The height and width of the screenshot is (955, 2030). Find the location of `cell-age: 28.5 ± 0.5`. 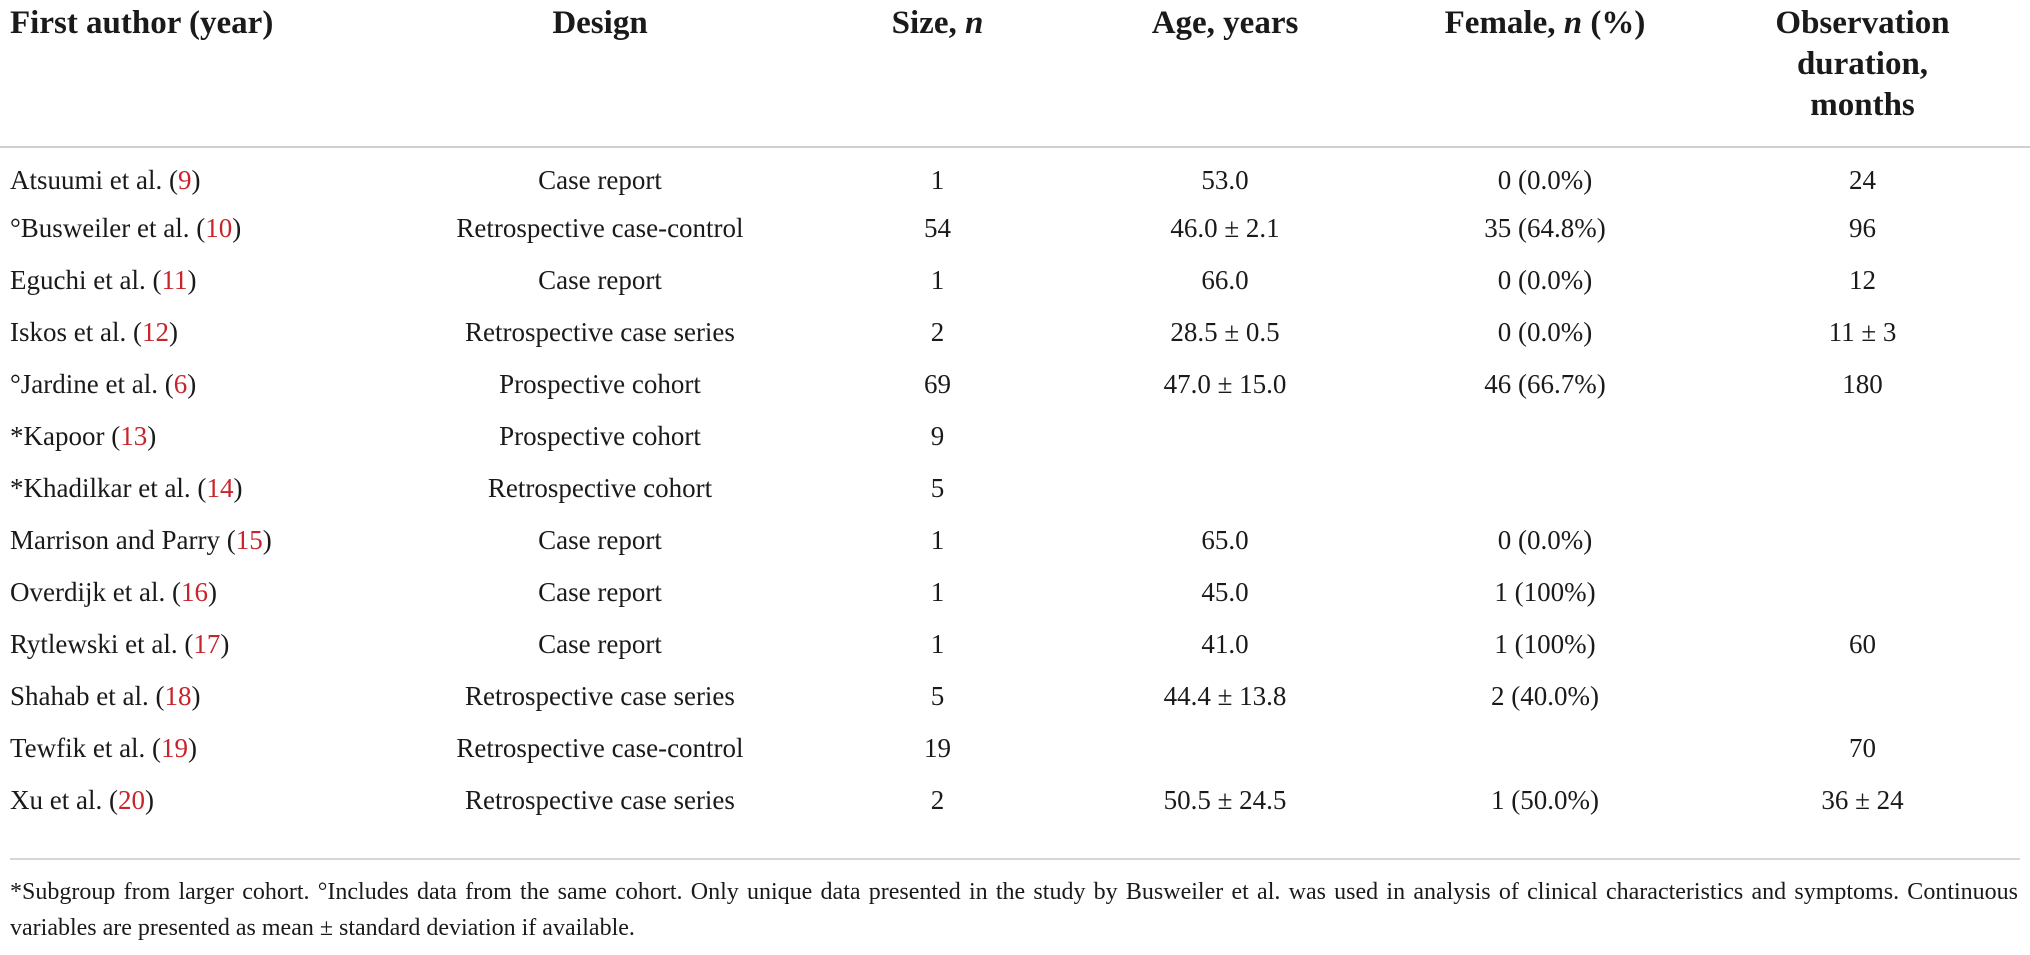

cell-age: 28.5 ± 0.5 is located at coordinates (1225, 332).